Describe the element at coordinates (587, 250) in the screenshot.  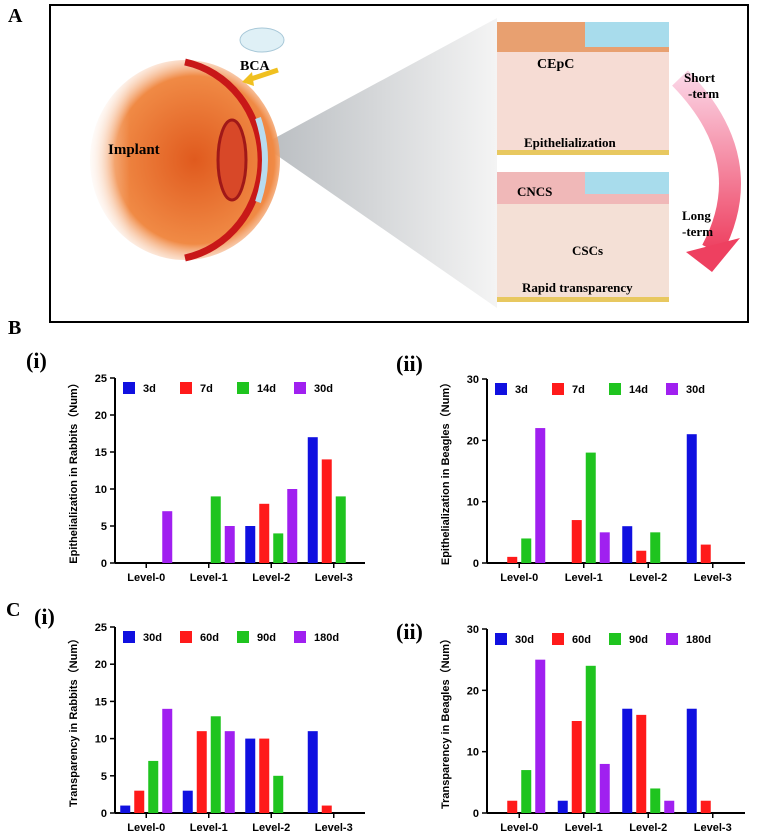
I see `diagram-label: CSCs` at that location.